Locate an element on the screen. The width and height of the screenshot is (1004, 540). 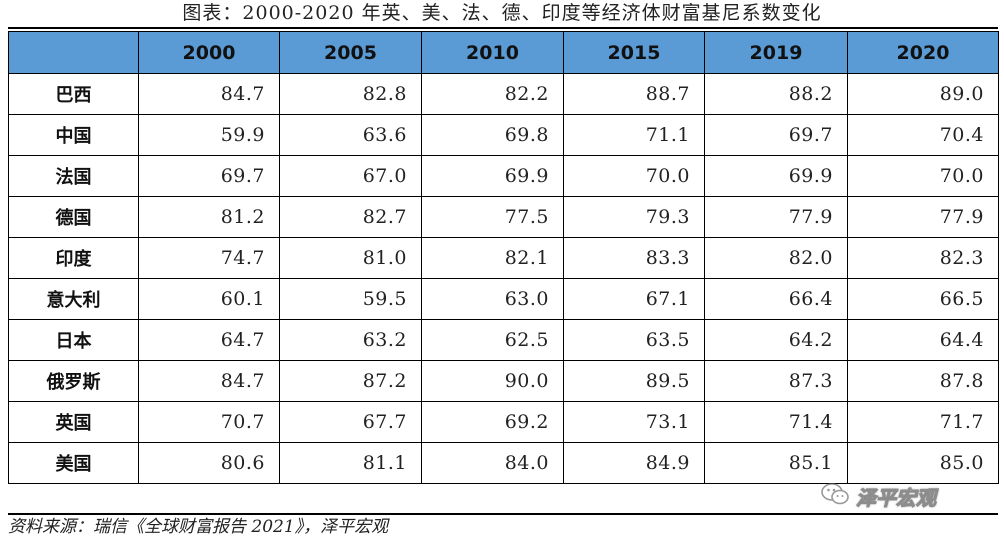
country-name: 日本 is located at coordinates (73, 340).